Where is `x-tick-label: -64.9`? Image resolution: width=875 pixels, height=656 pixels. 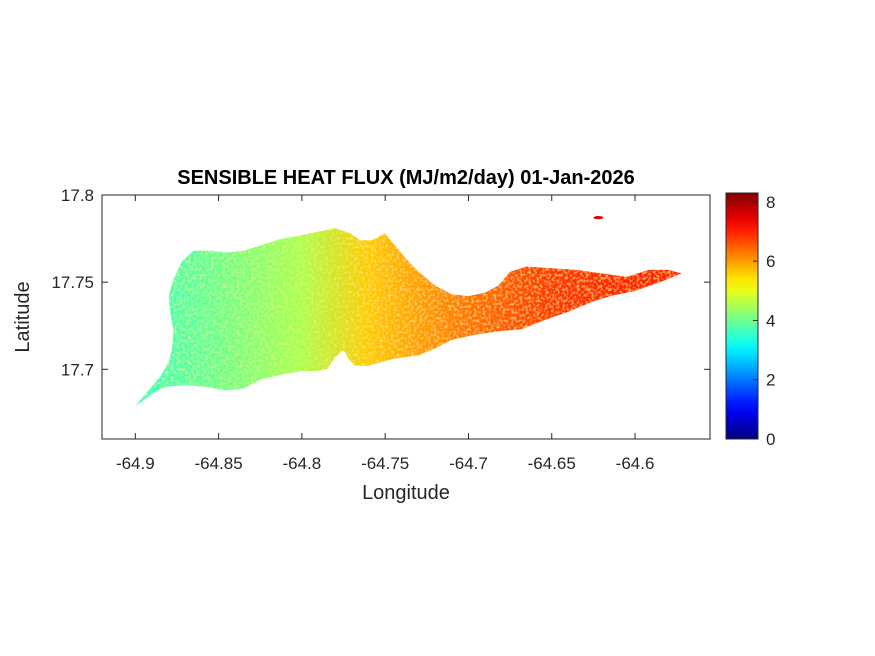 x-tick-label: -64.9 is located at coordinates (135, 463).